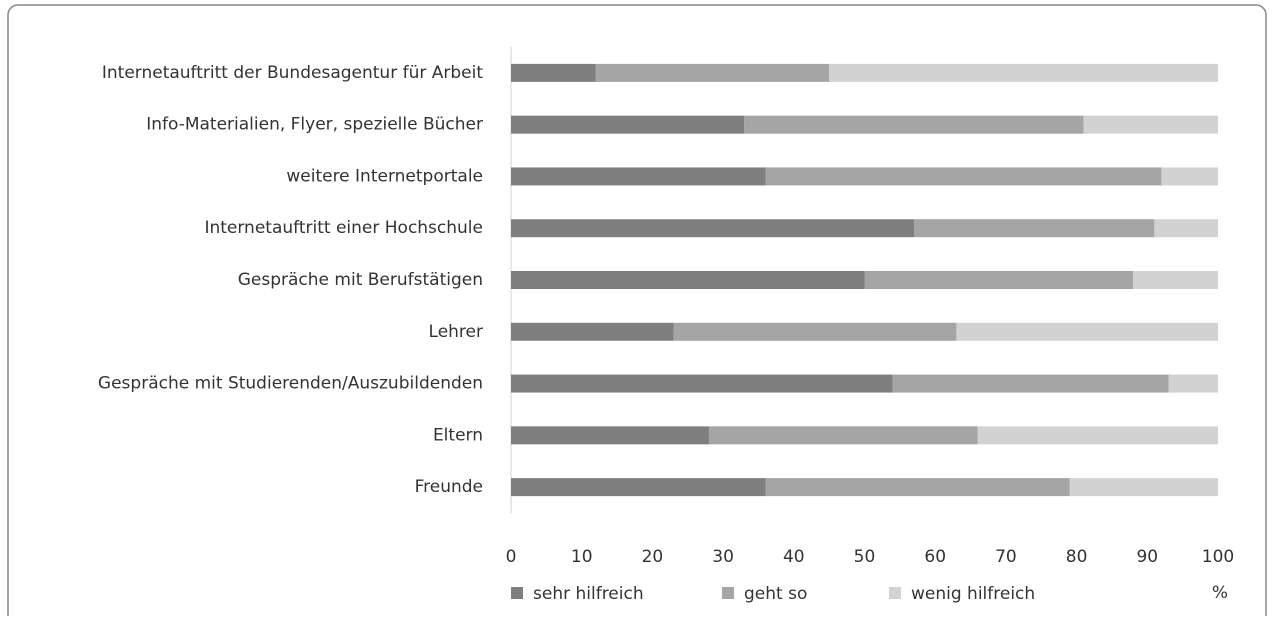 This screenshot has width=1274, height=620. Describe the element at coordinates (794, 557) in the screenshot. I see `x-tick-label: 40` at that location.